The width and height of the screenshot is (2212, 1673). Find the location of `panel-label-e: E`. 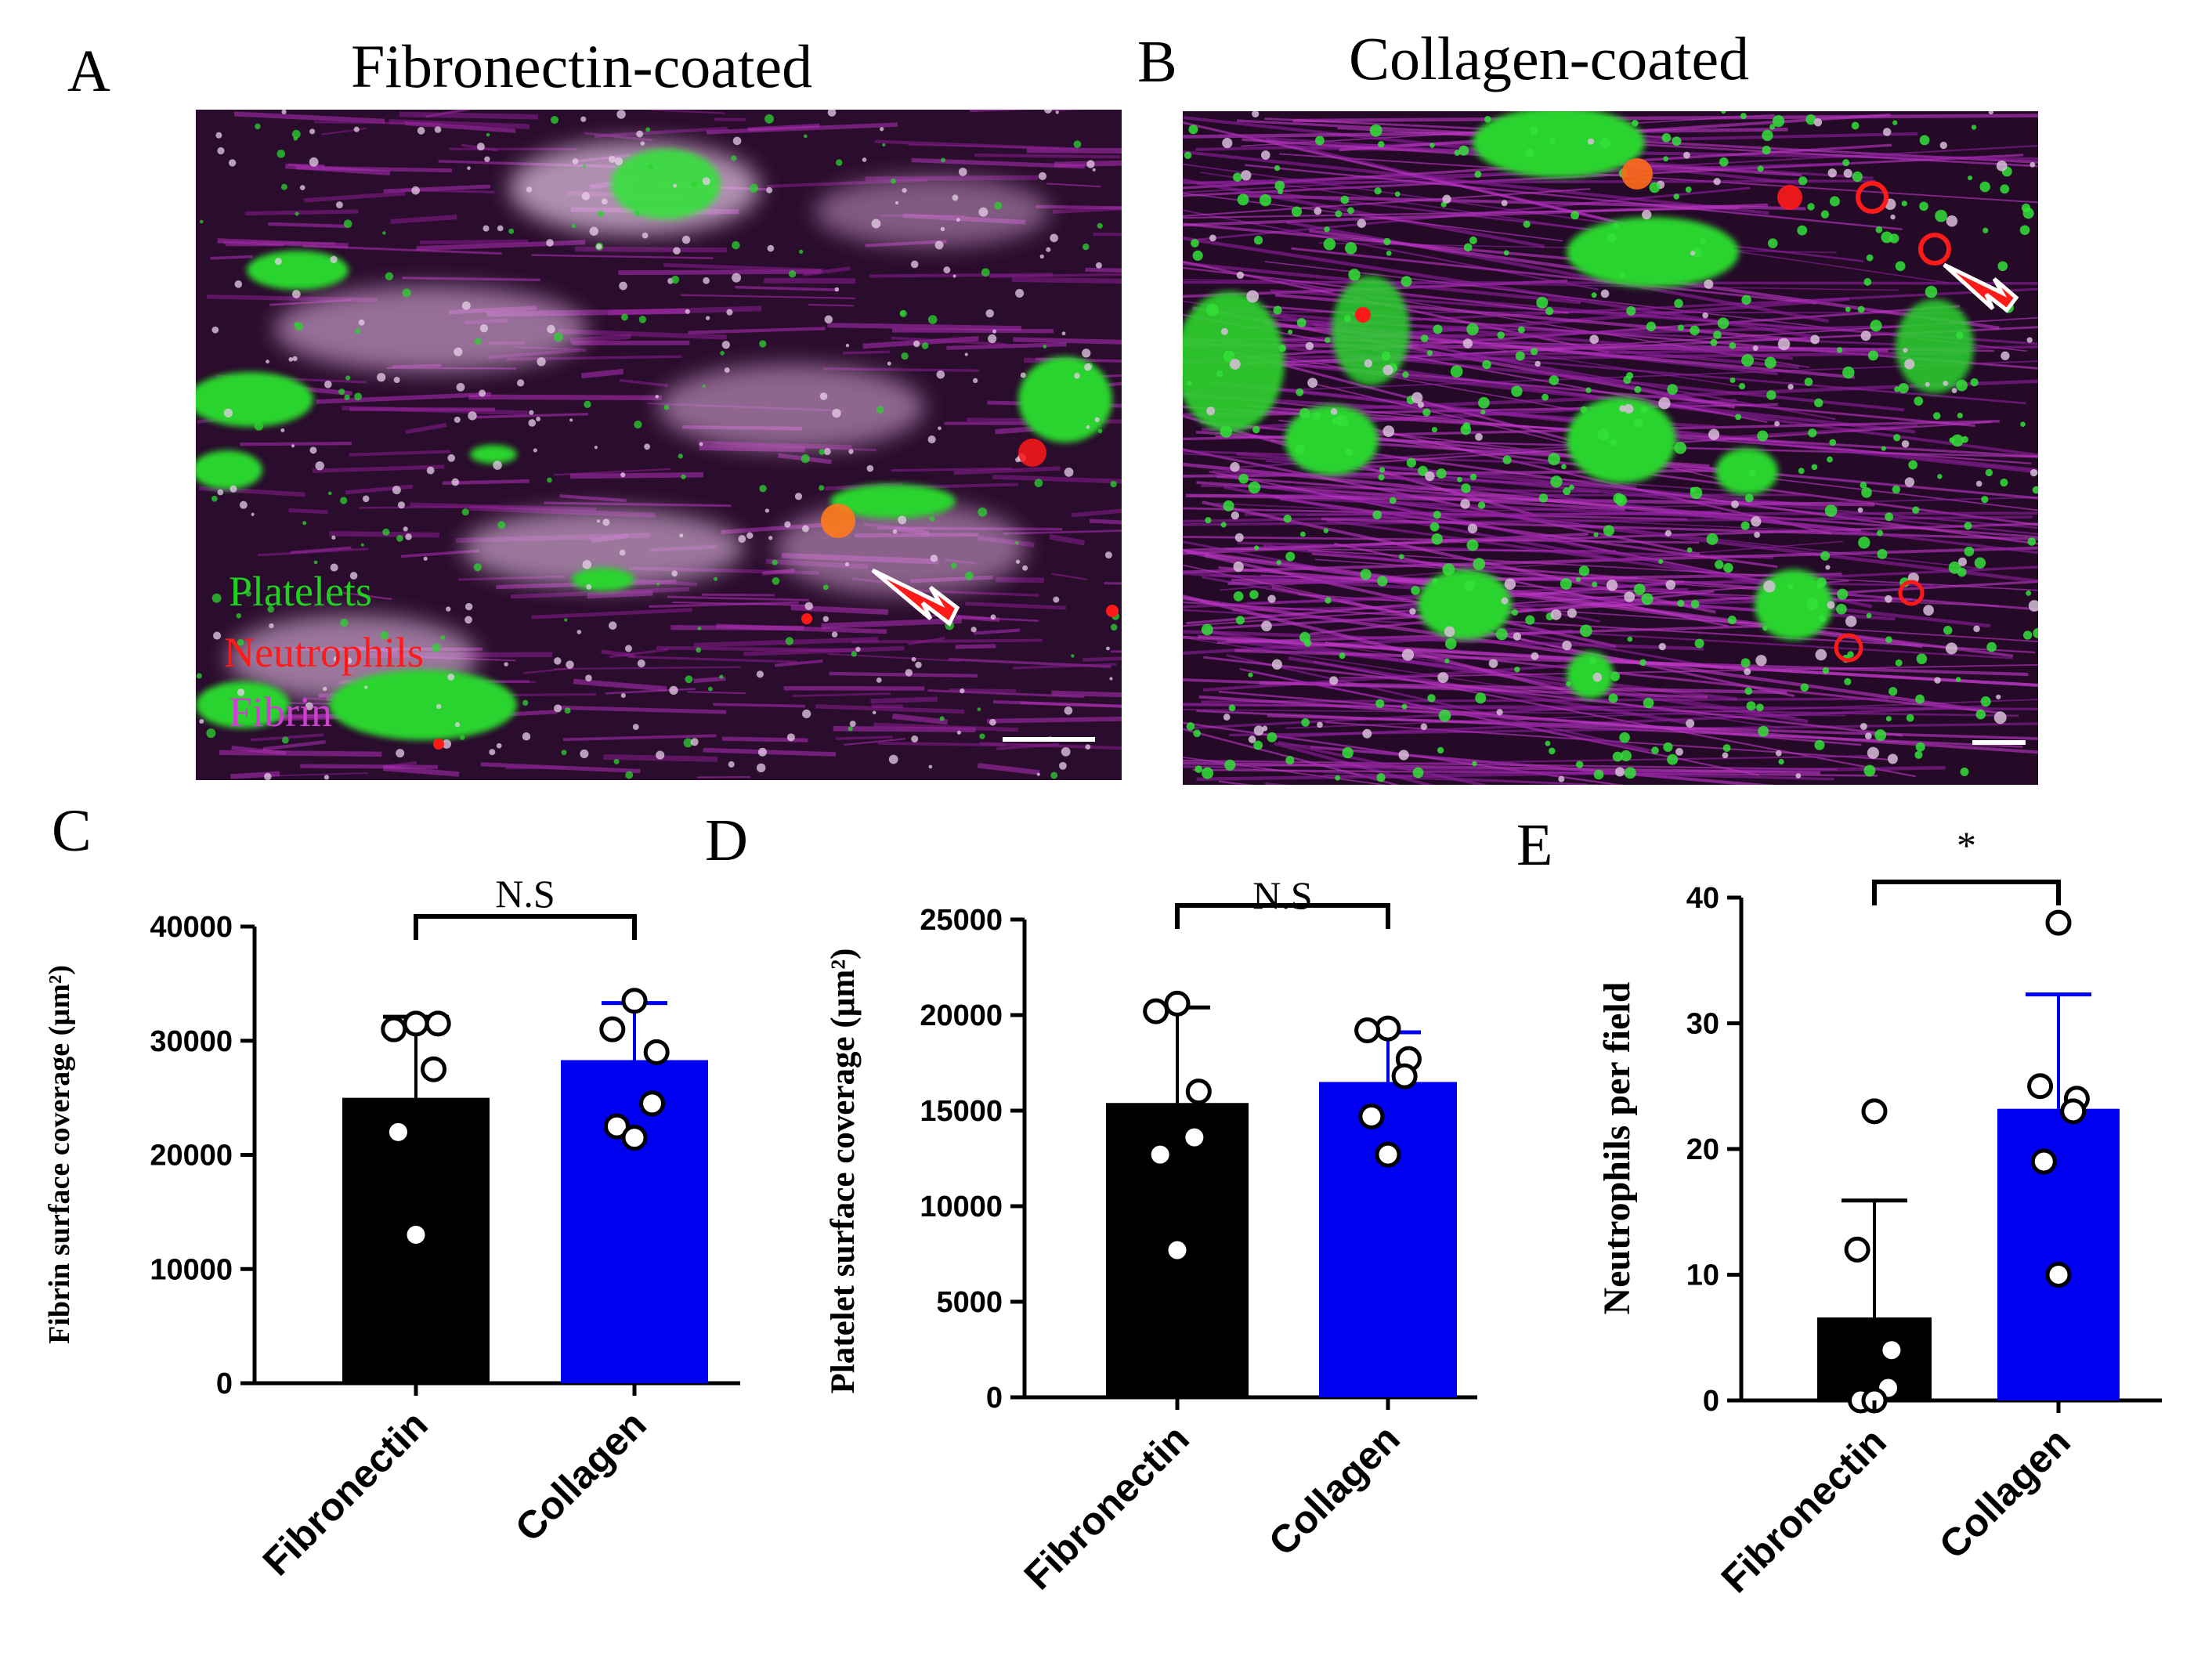

panel-label-e: E is located at coordinates (1534, 845).